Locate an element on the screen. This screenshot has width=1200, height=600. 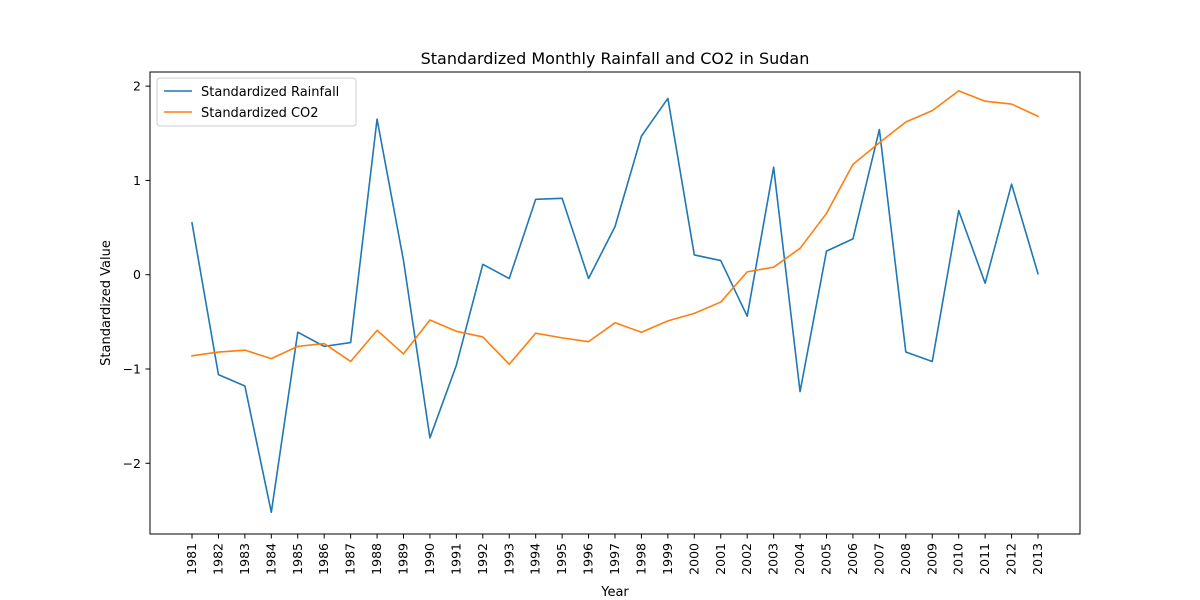
x-tick-label: 1991 is located at coordinates (455, 559).